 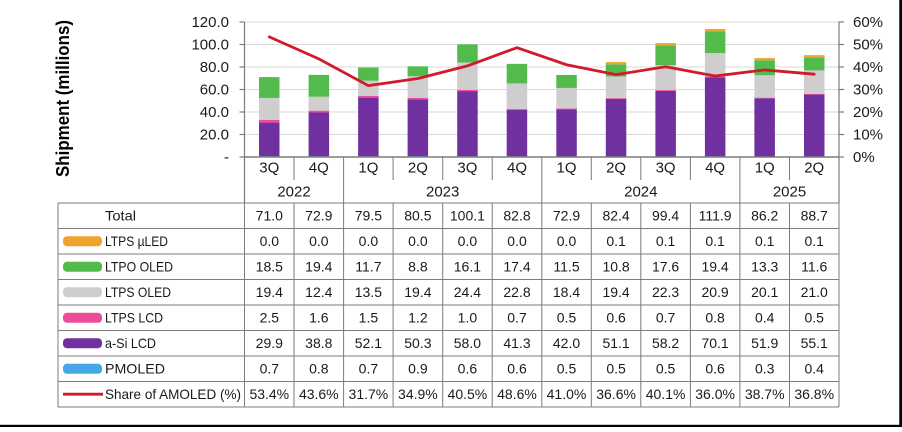 I want to click on svg-text: 11.6, so click(x=814, y=267).